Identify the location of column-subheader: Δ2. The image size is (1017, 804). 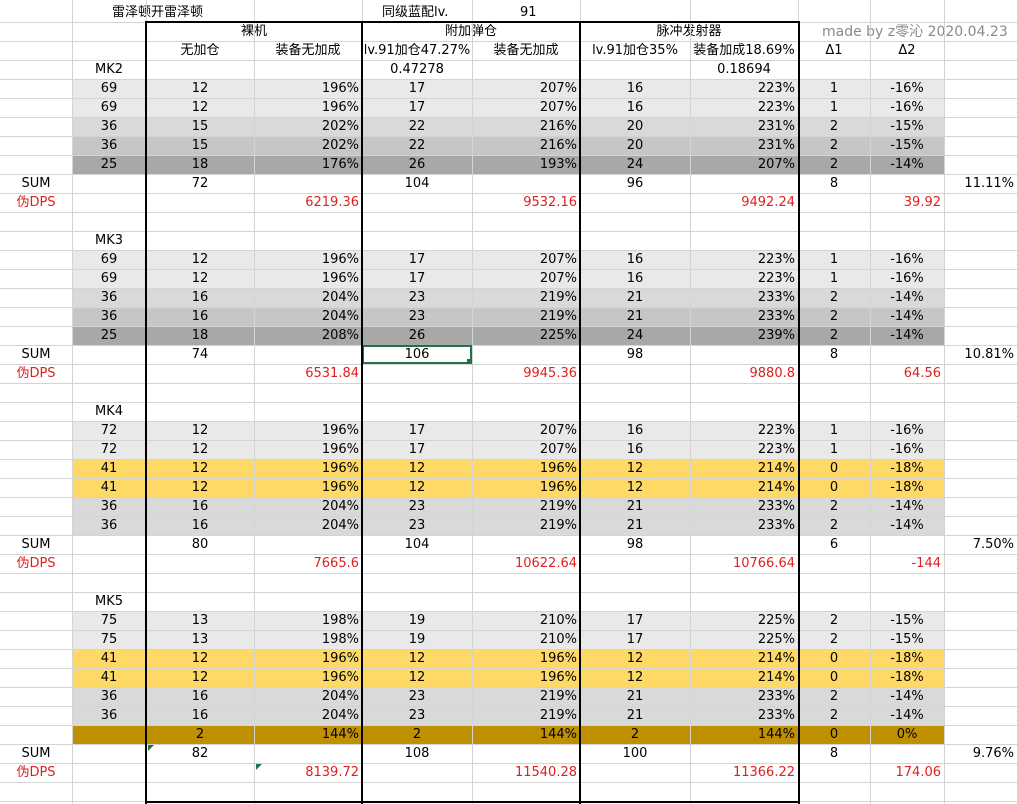
(907, 50).